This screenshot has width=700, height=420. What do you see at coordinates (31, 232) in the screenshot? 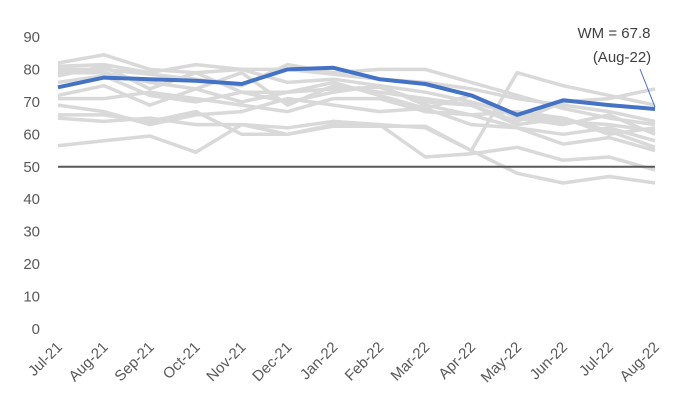
I see `y-tick-label: 30` at bounding box center [31, 232].